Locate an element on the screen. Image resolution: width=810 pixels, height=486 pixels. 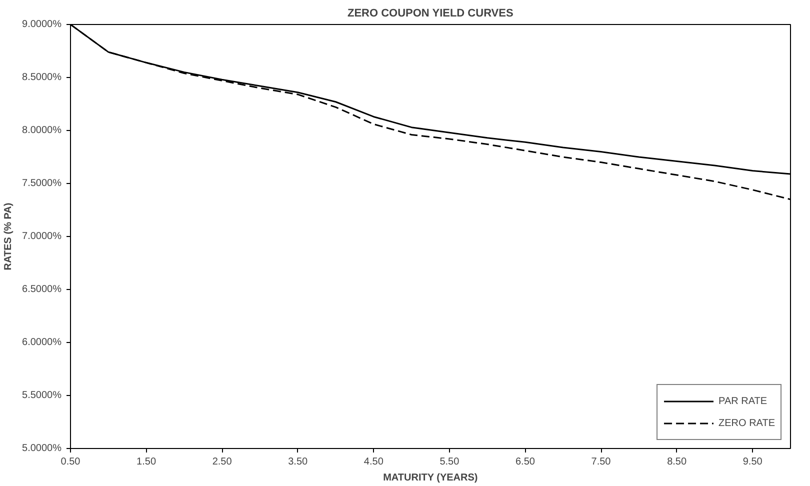
x-tick-label: 8.50 is located at coordinates (677, 462).